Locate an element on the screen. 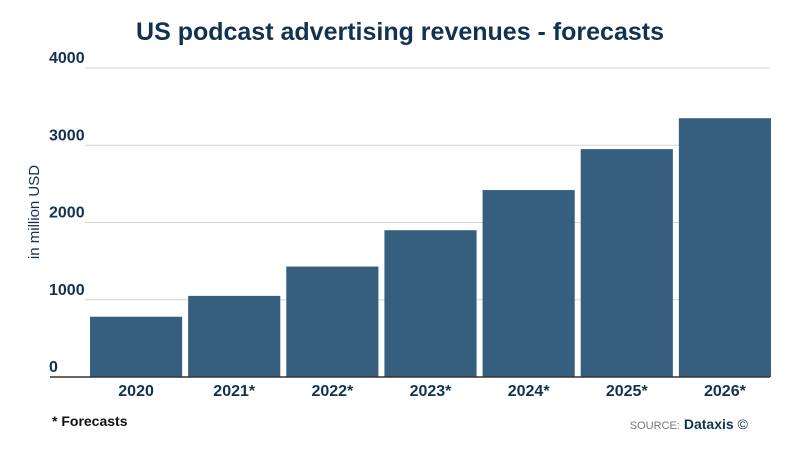  y-axis-label: in million USD is located at coordinates (34, 212).